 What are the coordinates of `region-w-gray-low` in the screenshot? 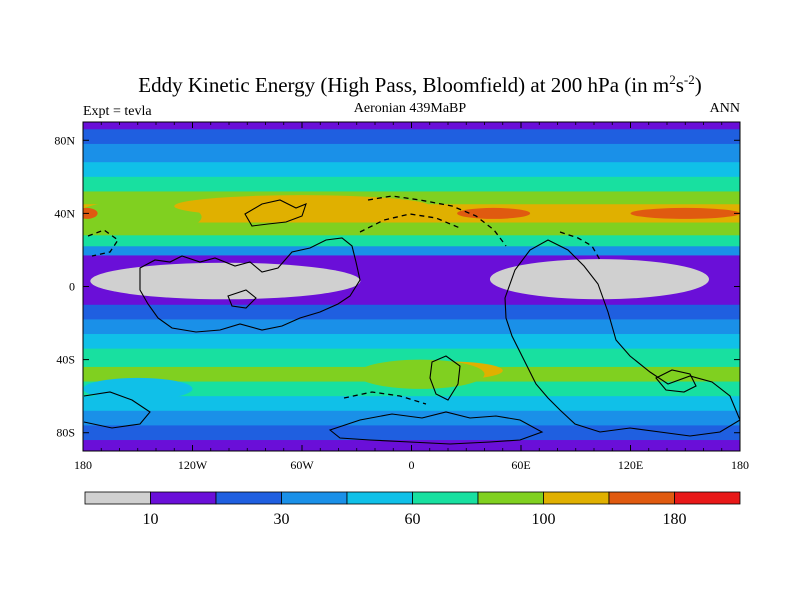 It's located at (225, 281).